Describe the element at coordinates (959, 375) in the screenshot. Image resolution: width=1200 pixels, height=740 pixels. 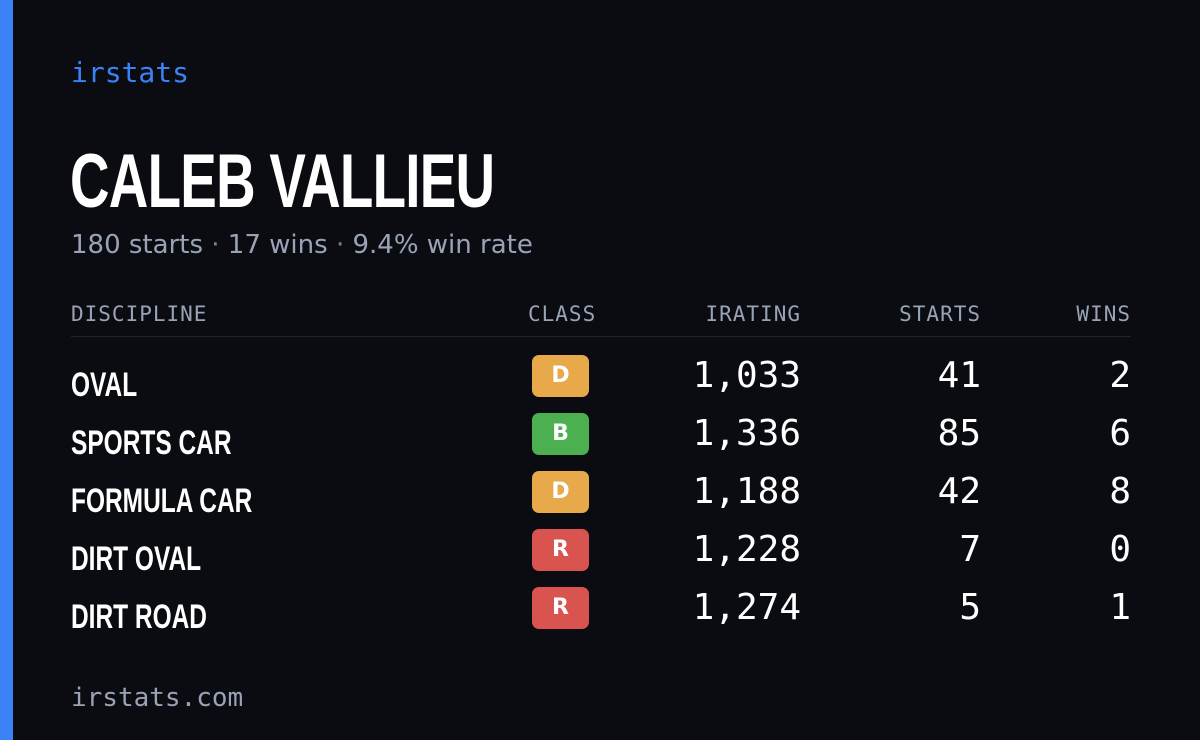
I see `starts-value: 41` at that location.